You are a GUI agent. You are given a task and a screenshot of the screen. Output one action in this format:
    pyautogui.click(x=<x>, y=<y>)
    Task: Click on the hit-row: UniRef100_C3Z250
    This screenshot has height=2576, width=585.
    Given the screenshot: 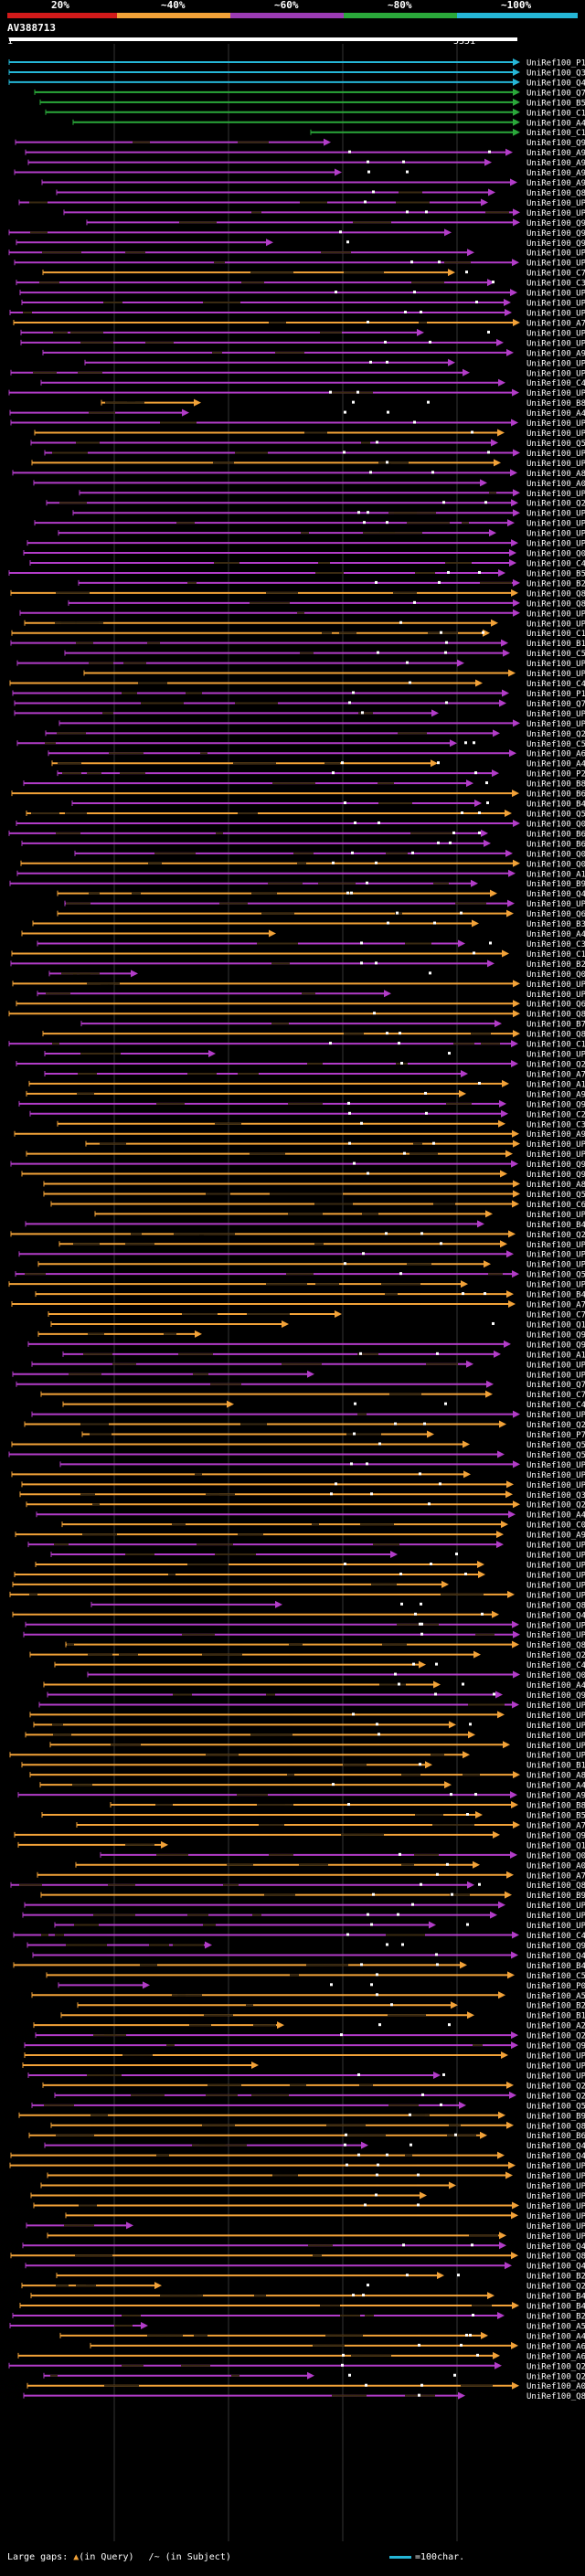 What is the action you would take?
    pyautogui.click(x=311, y=944)
    